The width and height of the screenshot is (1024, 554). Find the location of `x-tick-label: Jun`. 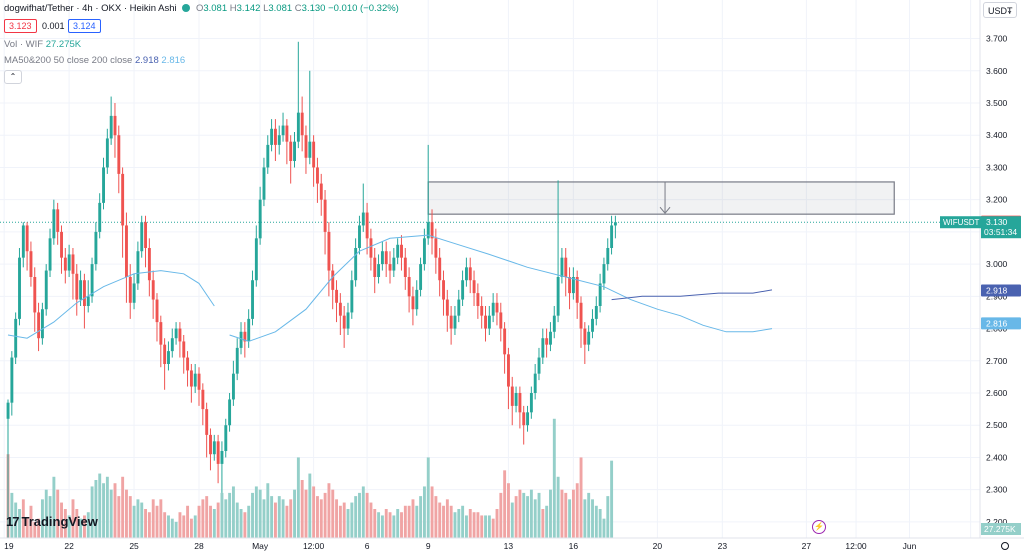

x-tick-label: Jun is located at coordinates (910, 546).